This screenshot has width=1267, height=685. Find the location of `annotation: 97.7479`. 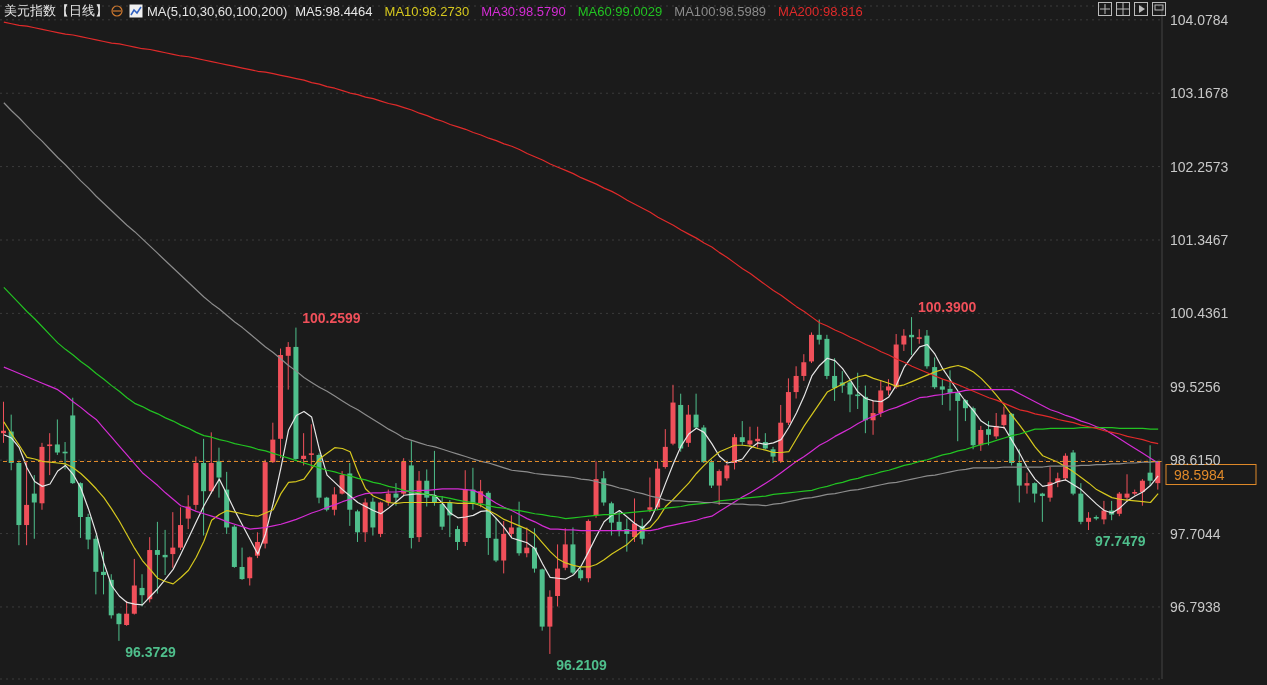

annotation: 97.7479 is located at coordinates (1120, 541).